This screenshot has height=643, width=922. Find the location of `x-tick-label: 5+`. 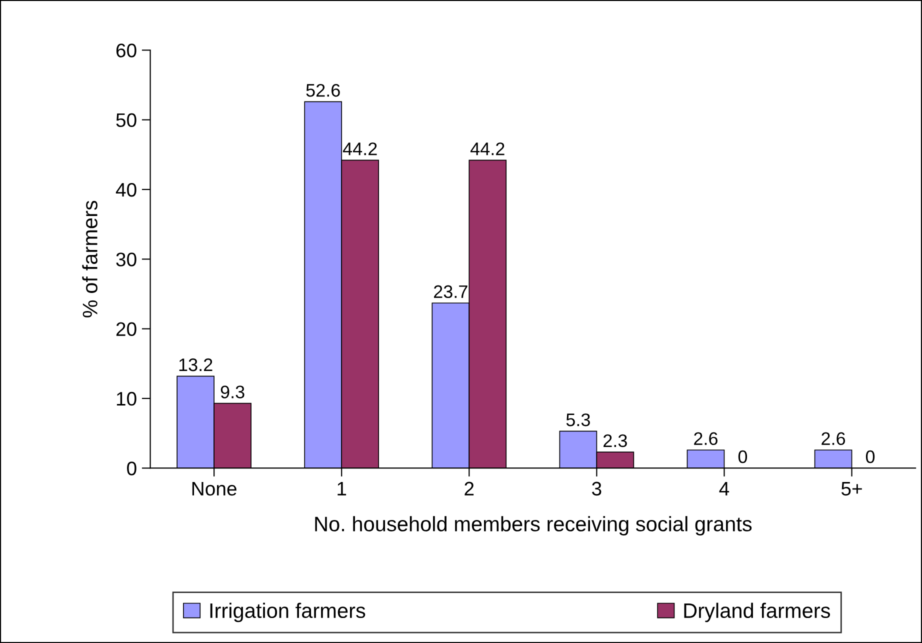

x-tick-label: 5+ is located at coordinates (851, 489).